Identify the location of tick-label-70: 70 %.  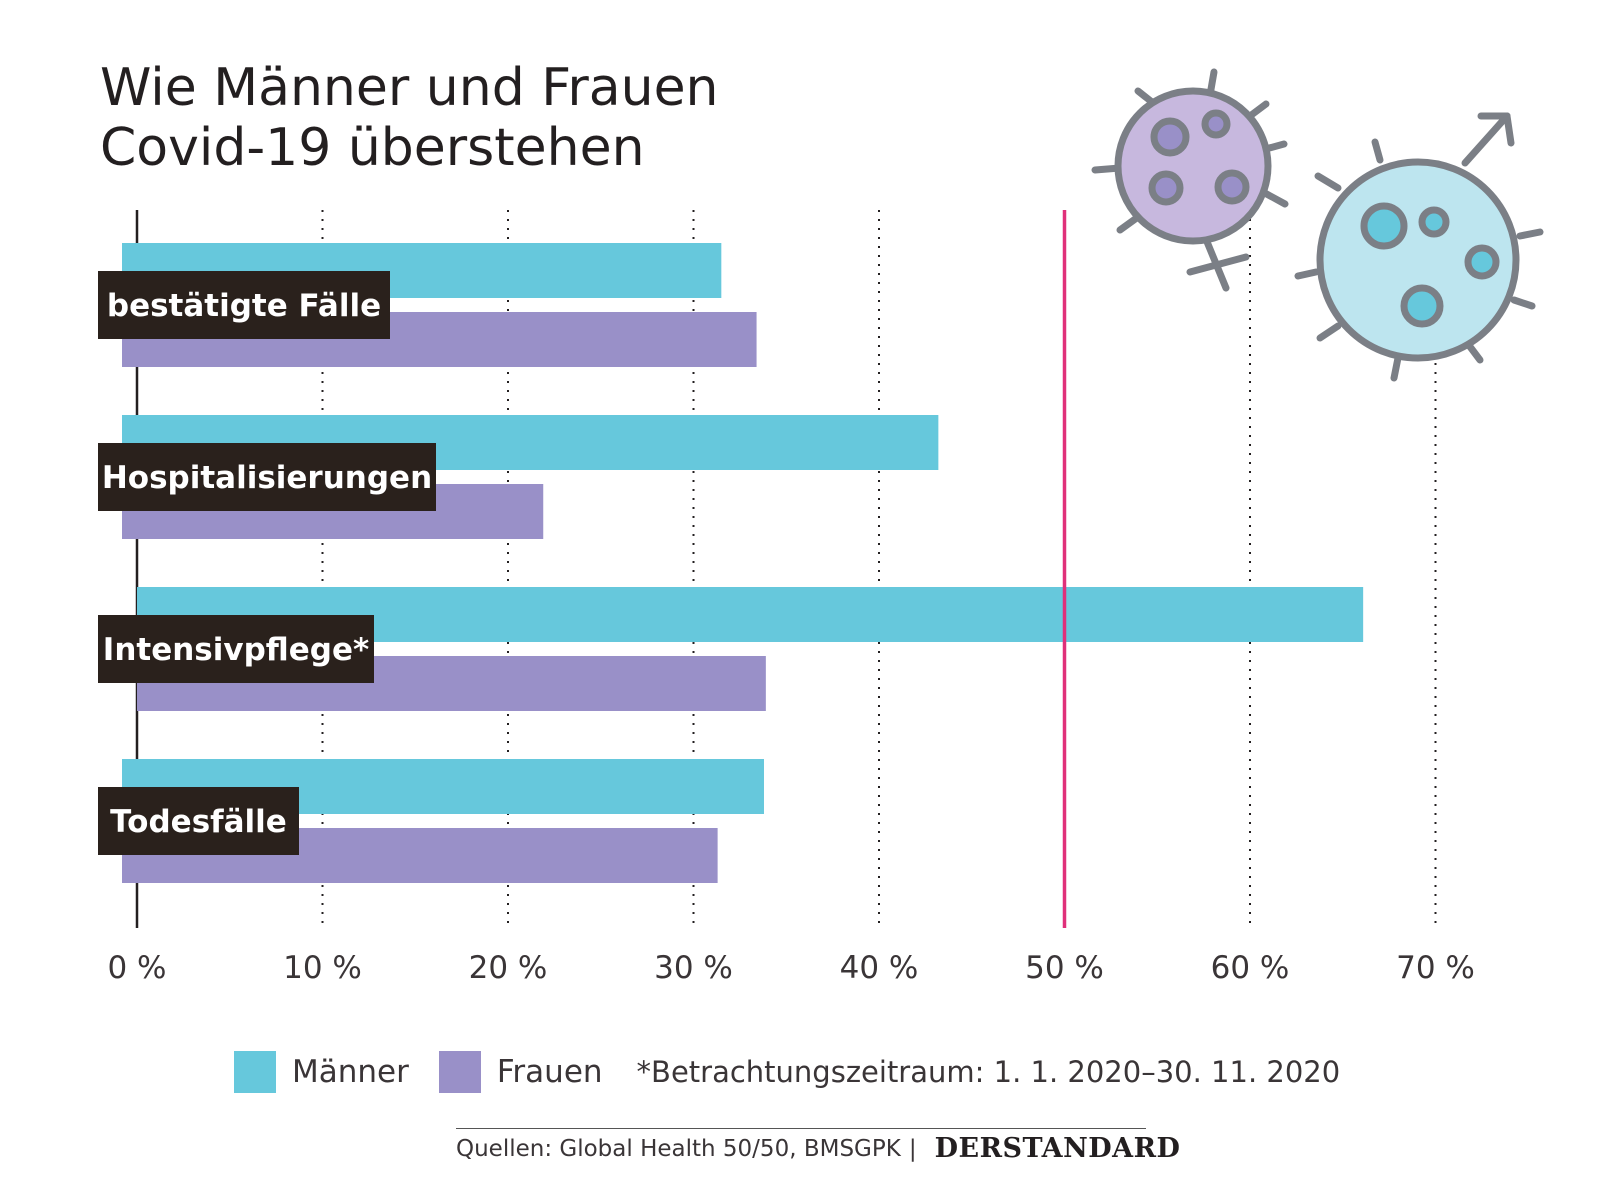
(1435, 968).